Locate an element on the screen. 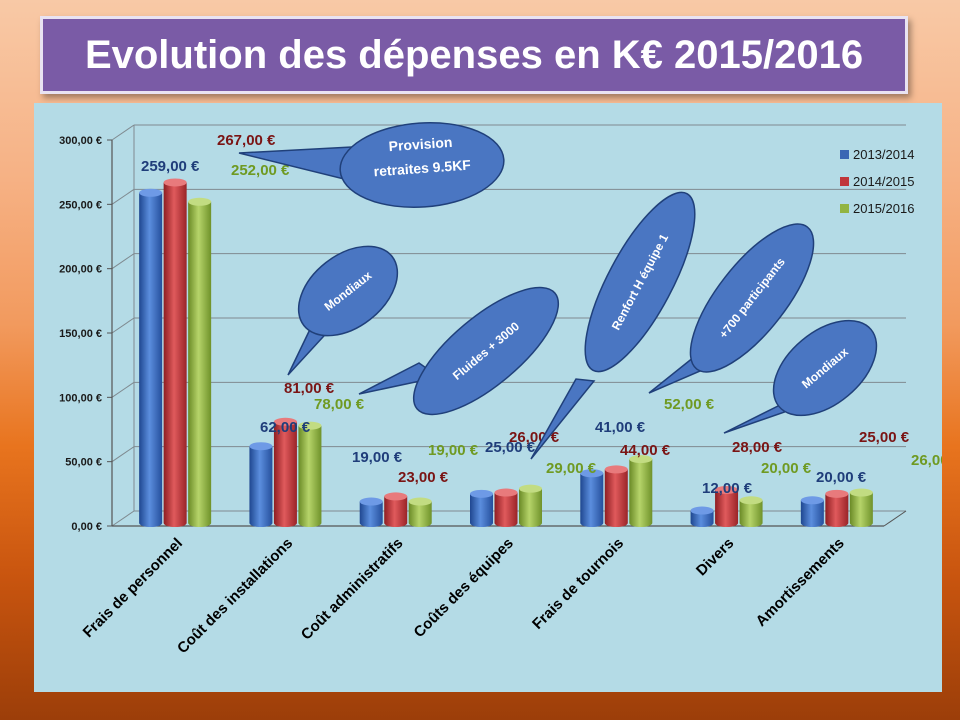 This screenshot has height=720, width=960. callout-bubble: Fluides + 3000 is located at coordinates (459, 351).